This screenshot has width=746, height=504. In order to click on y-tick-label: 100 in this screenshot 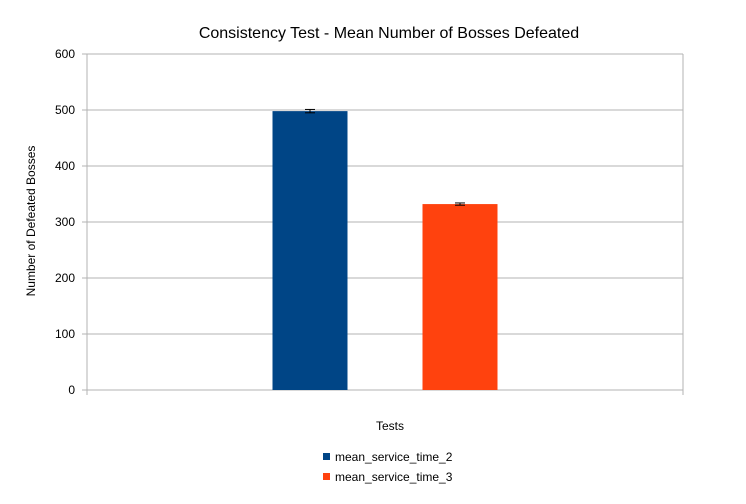, I will do `click(65, 334)`.